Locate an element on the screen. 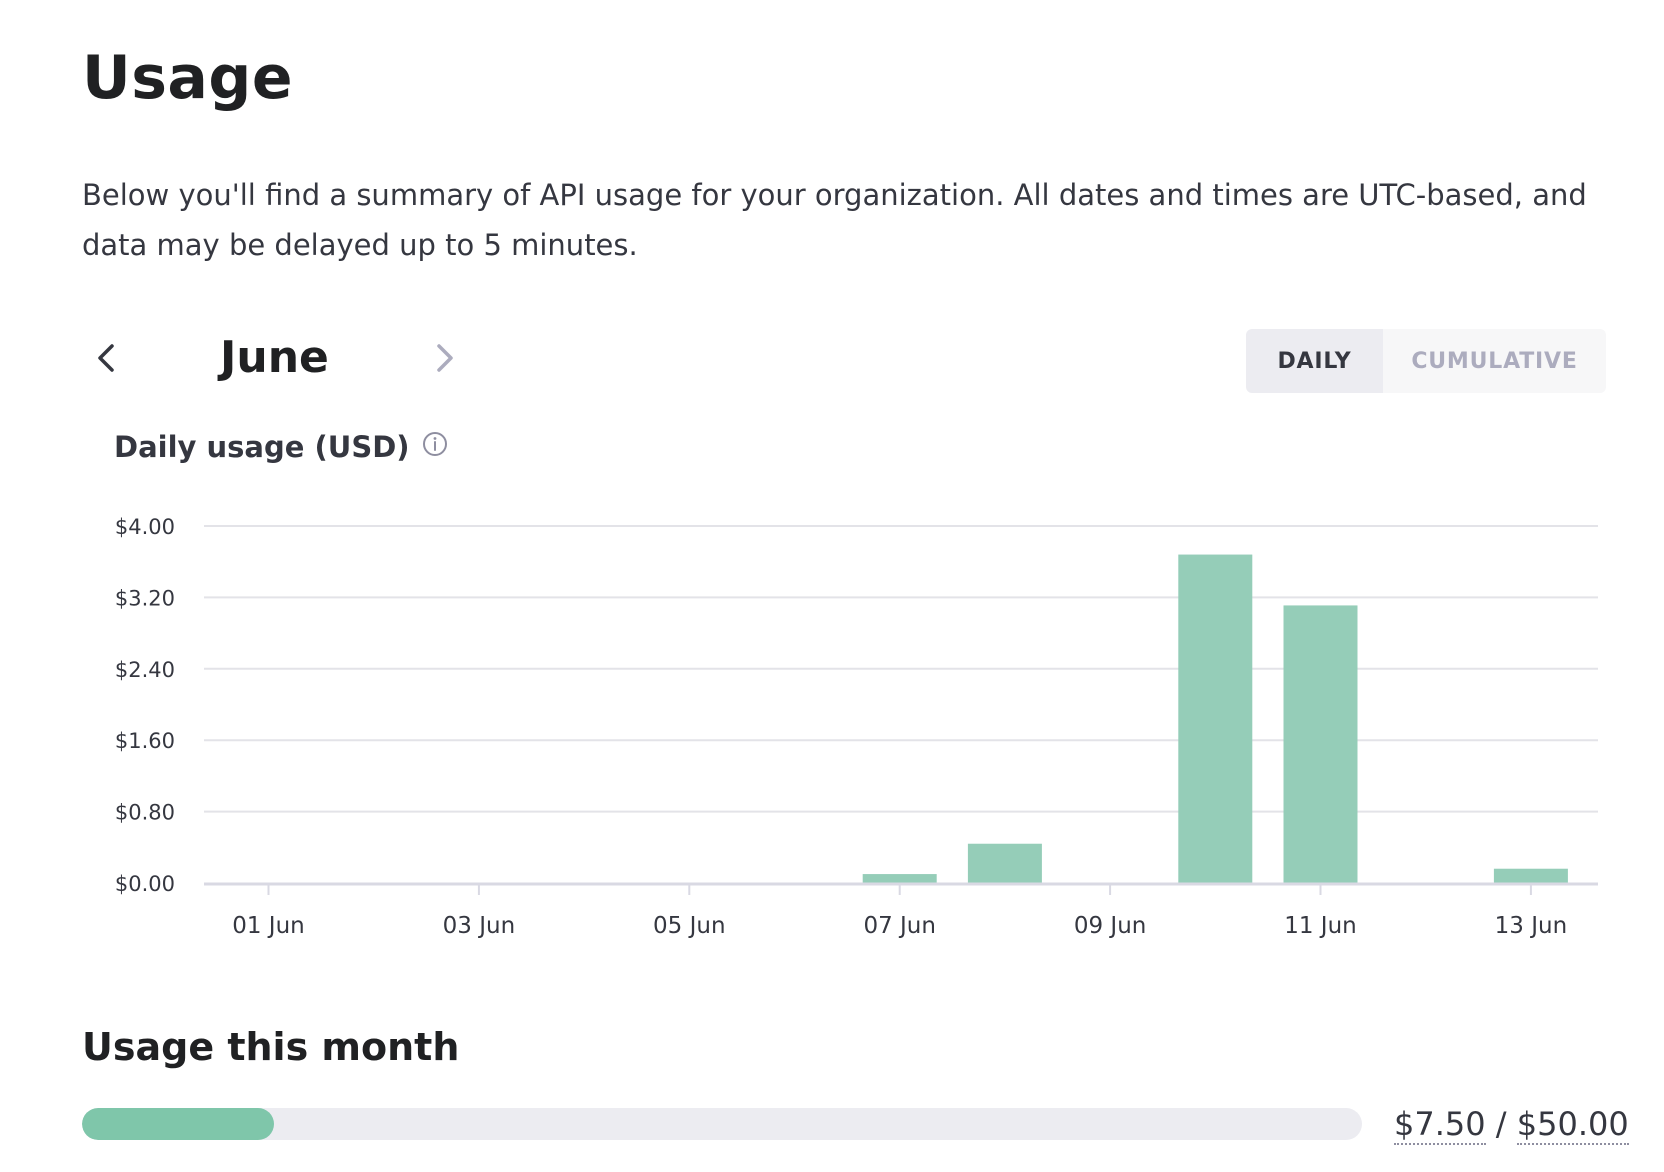  usage-limit-value: $50.00 is located at coordinates (1572, 1125).